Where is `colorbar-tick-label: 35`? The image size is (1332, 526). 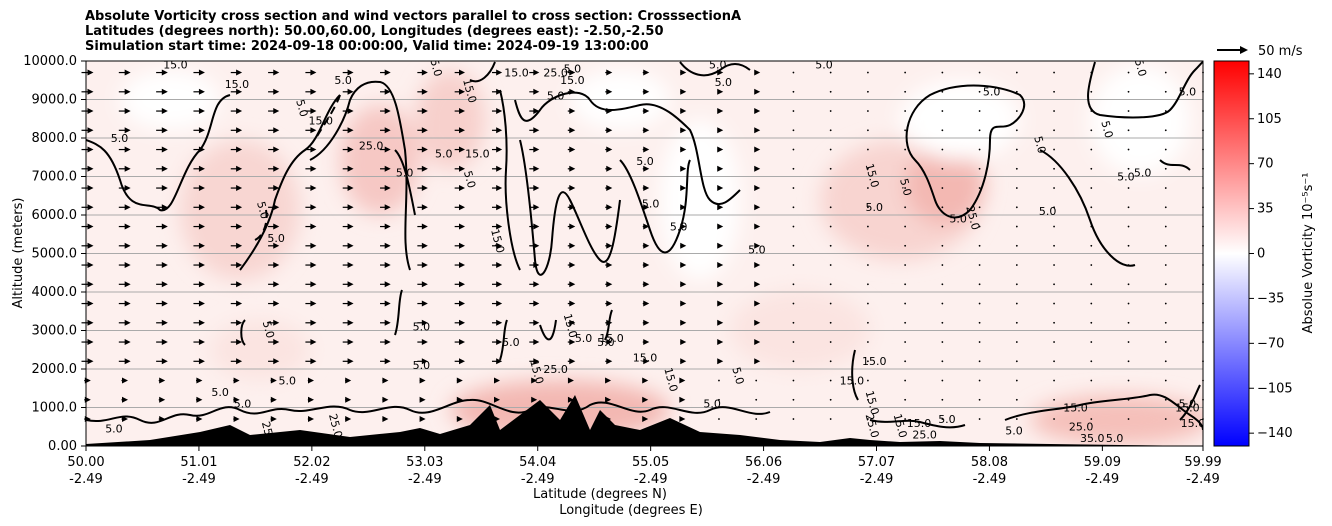 colorbar-tick-label: 35 is located at coordinates (1265, 209).